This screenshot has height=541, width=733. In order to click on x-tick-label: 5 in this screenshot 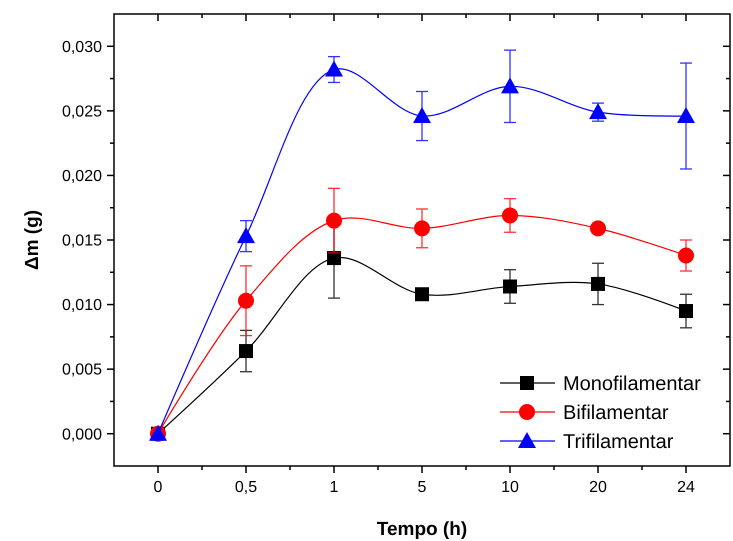, I will do `click(422, 487)`.